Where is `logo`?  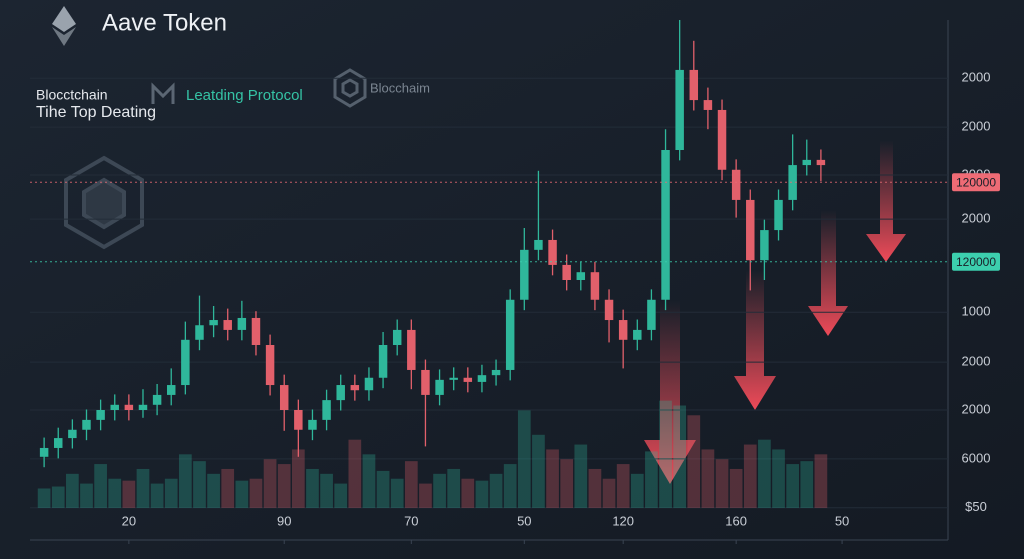
logo is located at coordinates (64, 26).